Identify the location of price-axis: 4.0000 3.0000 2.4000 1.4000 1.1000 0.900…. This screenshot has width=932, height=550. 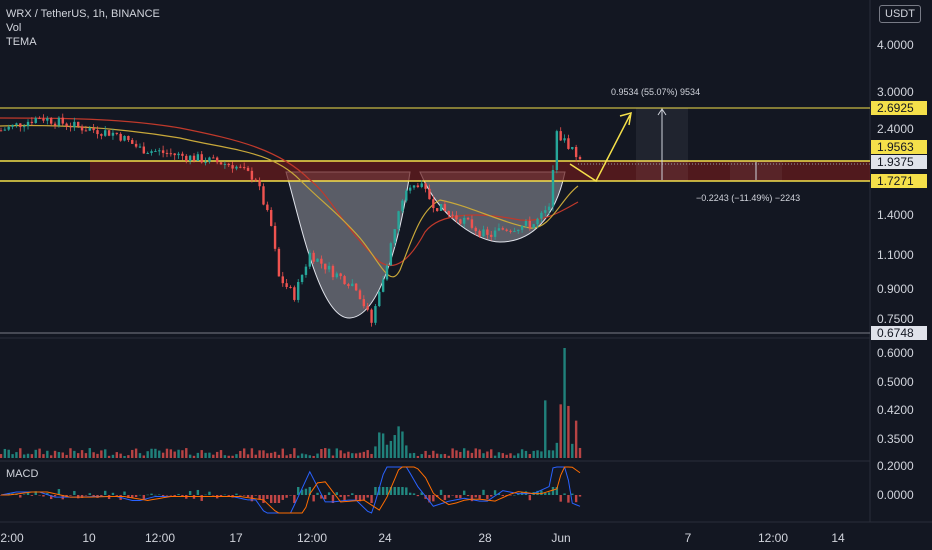
(895, 182).